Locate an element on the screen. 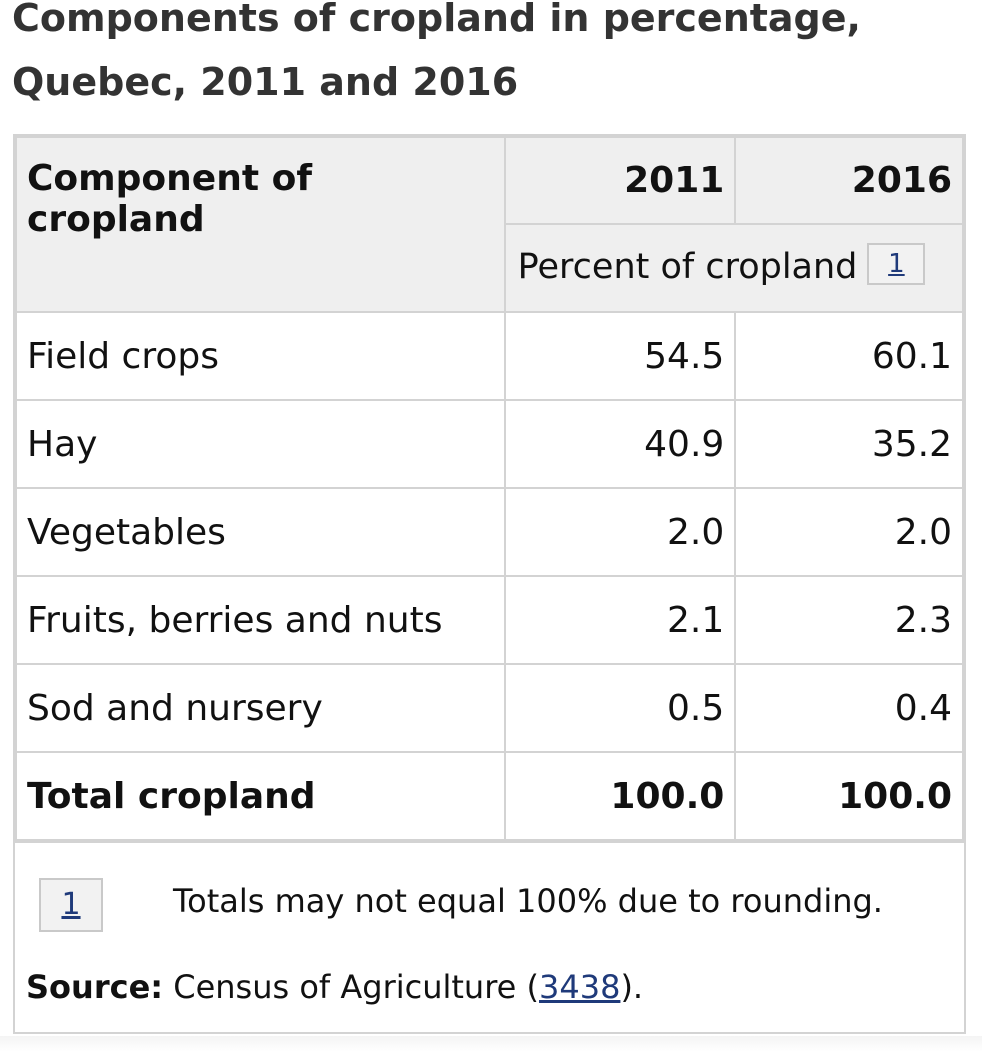 This screenshot has height=1052, width=982. footnote-return-link-1: 1 is located at coordinates (71, 905).